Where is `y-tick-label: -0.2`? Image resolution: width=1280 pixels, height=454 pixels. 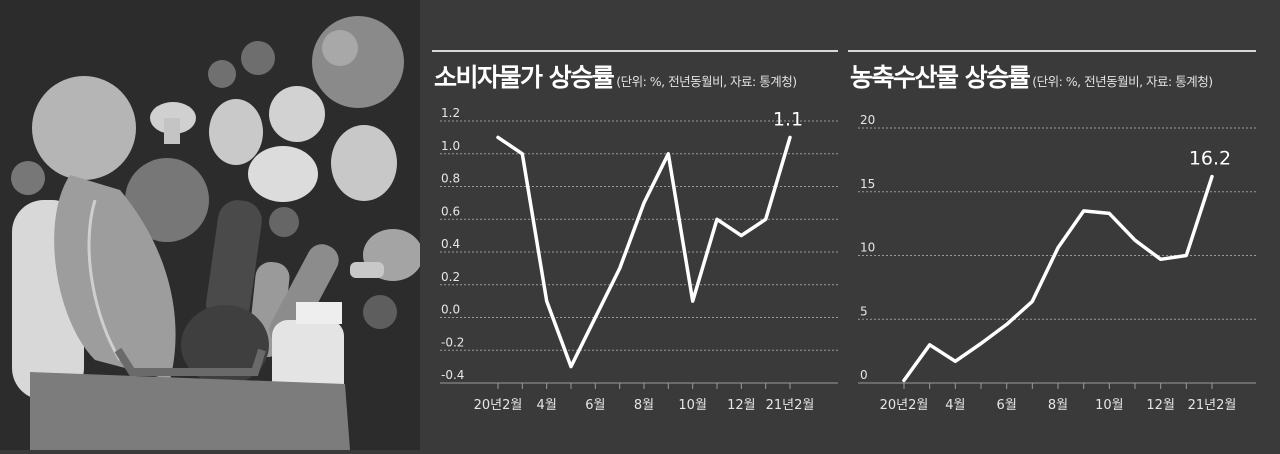 y-tick-label: -0.2 is located at coordinates (452, 342).